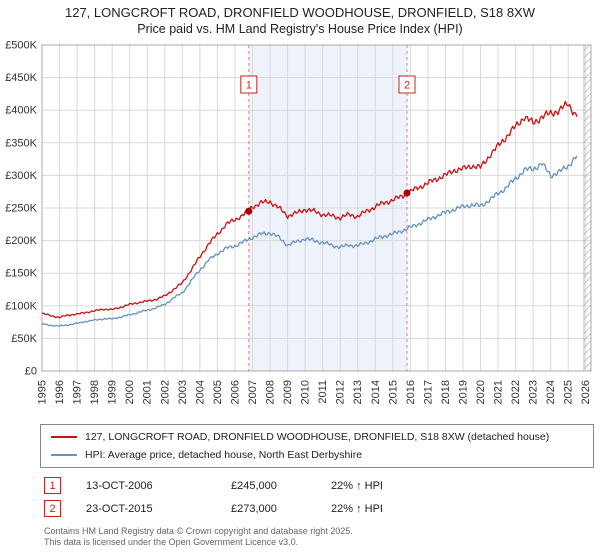  What do you see at coordinates (323, 392) in the screenshot?
I see `svg-text: 2011` at bounding box center [323, 392].